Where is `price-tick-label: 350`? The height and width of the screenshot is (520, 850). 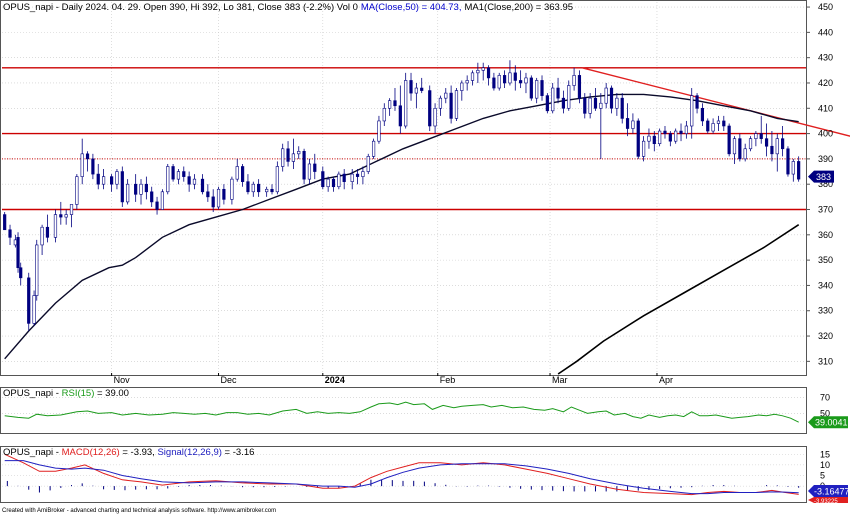 price-tick-label: 350 is located at coordinates (825, 260).